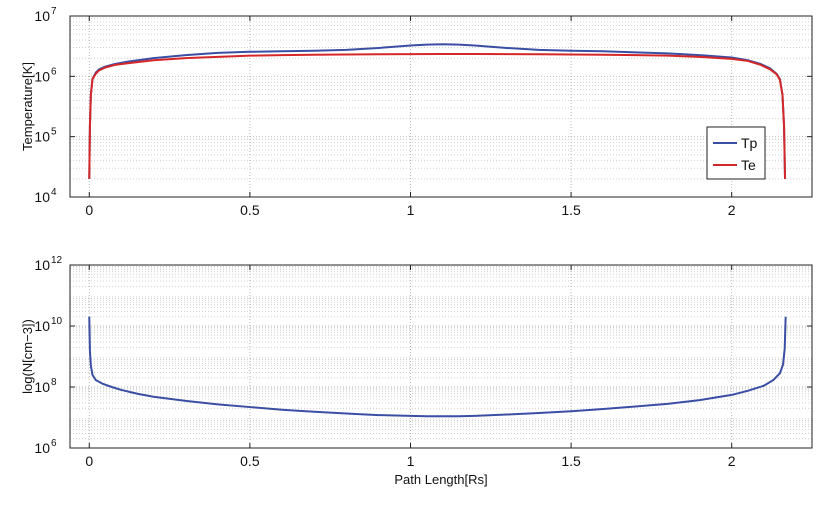  I want to click on y-axis-label: Temperature[K], so click(27, 106).